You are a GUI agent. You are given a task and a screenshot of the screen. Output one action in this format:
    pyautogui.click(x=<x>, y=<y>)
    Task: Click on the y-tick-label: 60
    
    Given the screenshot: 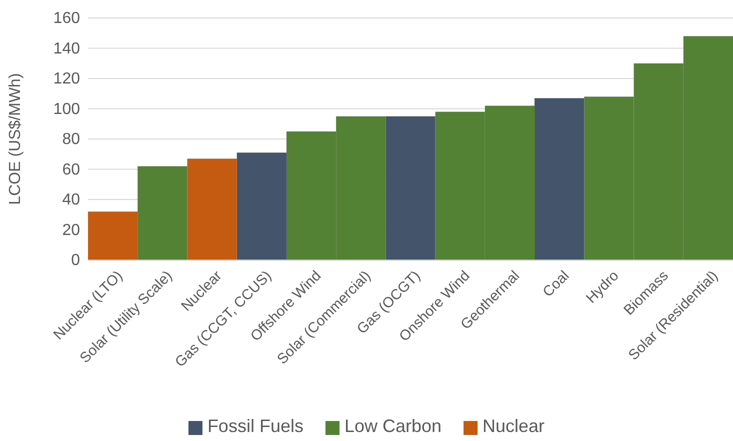 What is the action you would take?
    pyautogui.click(x=71, y=169)
    